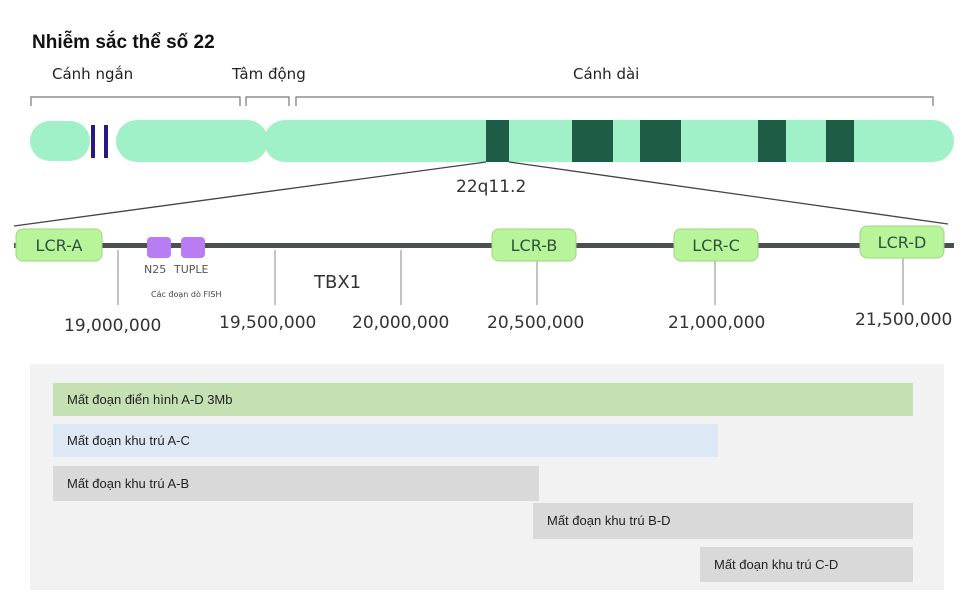 The image size is (977, 614). I want to click on lcr-b: LCR-B, so click(534, 245).